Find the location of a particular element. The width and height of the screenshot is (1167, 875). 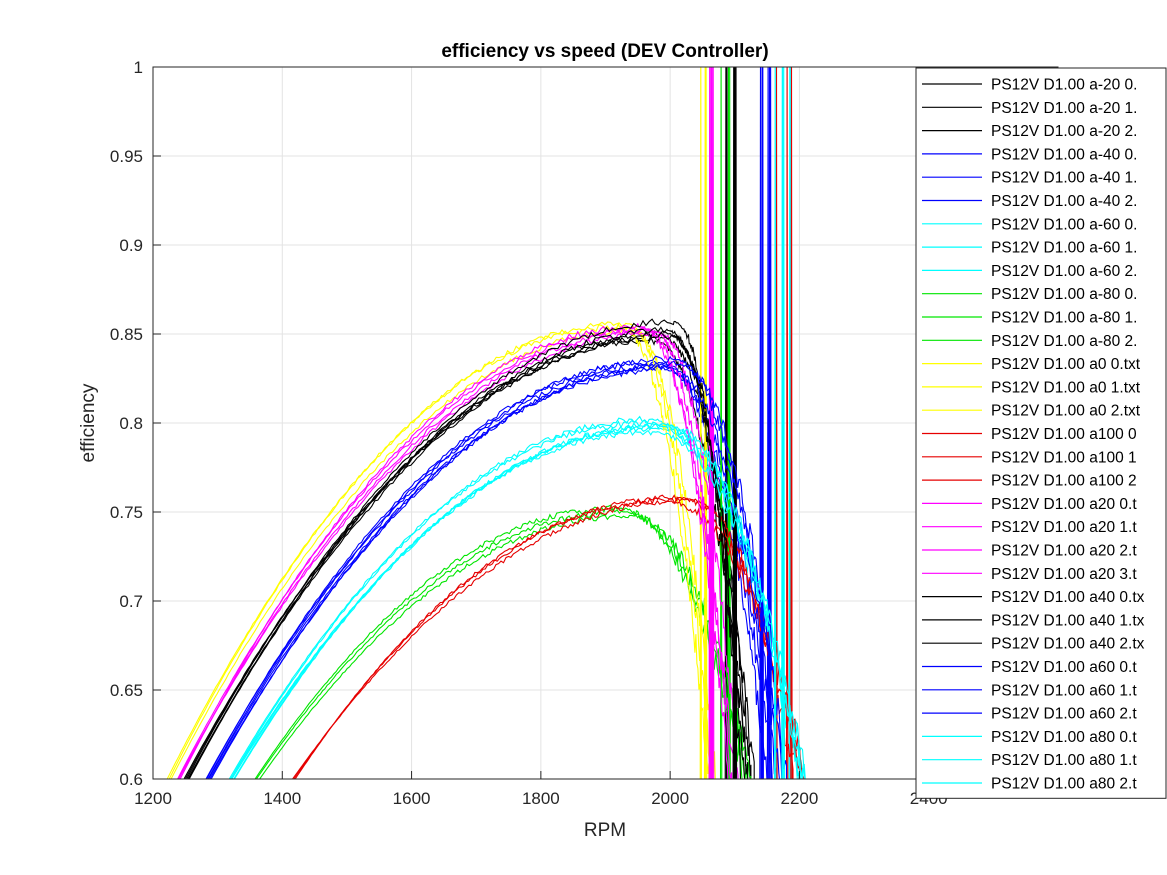

chart-title: efficiency vs speed (DEV Controller) is located at coordinates (604, 51).